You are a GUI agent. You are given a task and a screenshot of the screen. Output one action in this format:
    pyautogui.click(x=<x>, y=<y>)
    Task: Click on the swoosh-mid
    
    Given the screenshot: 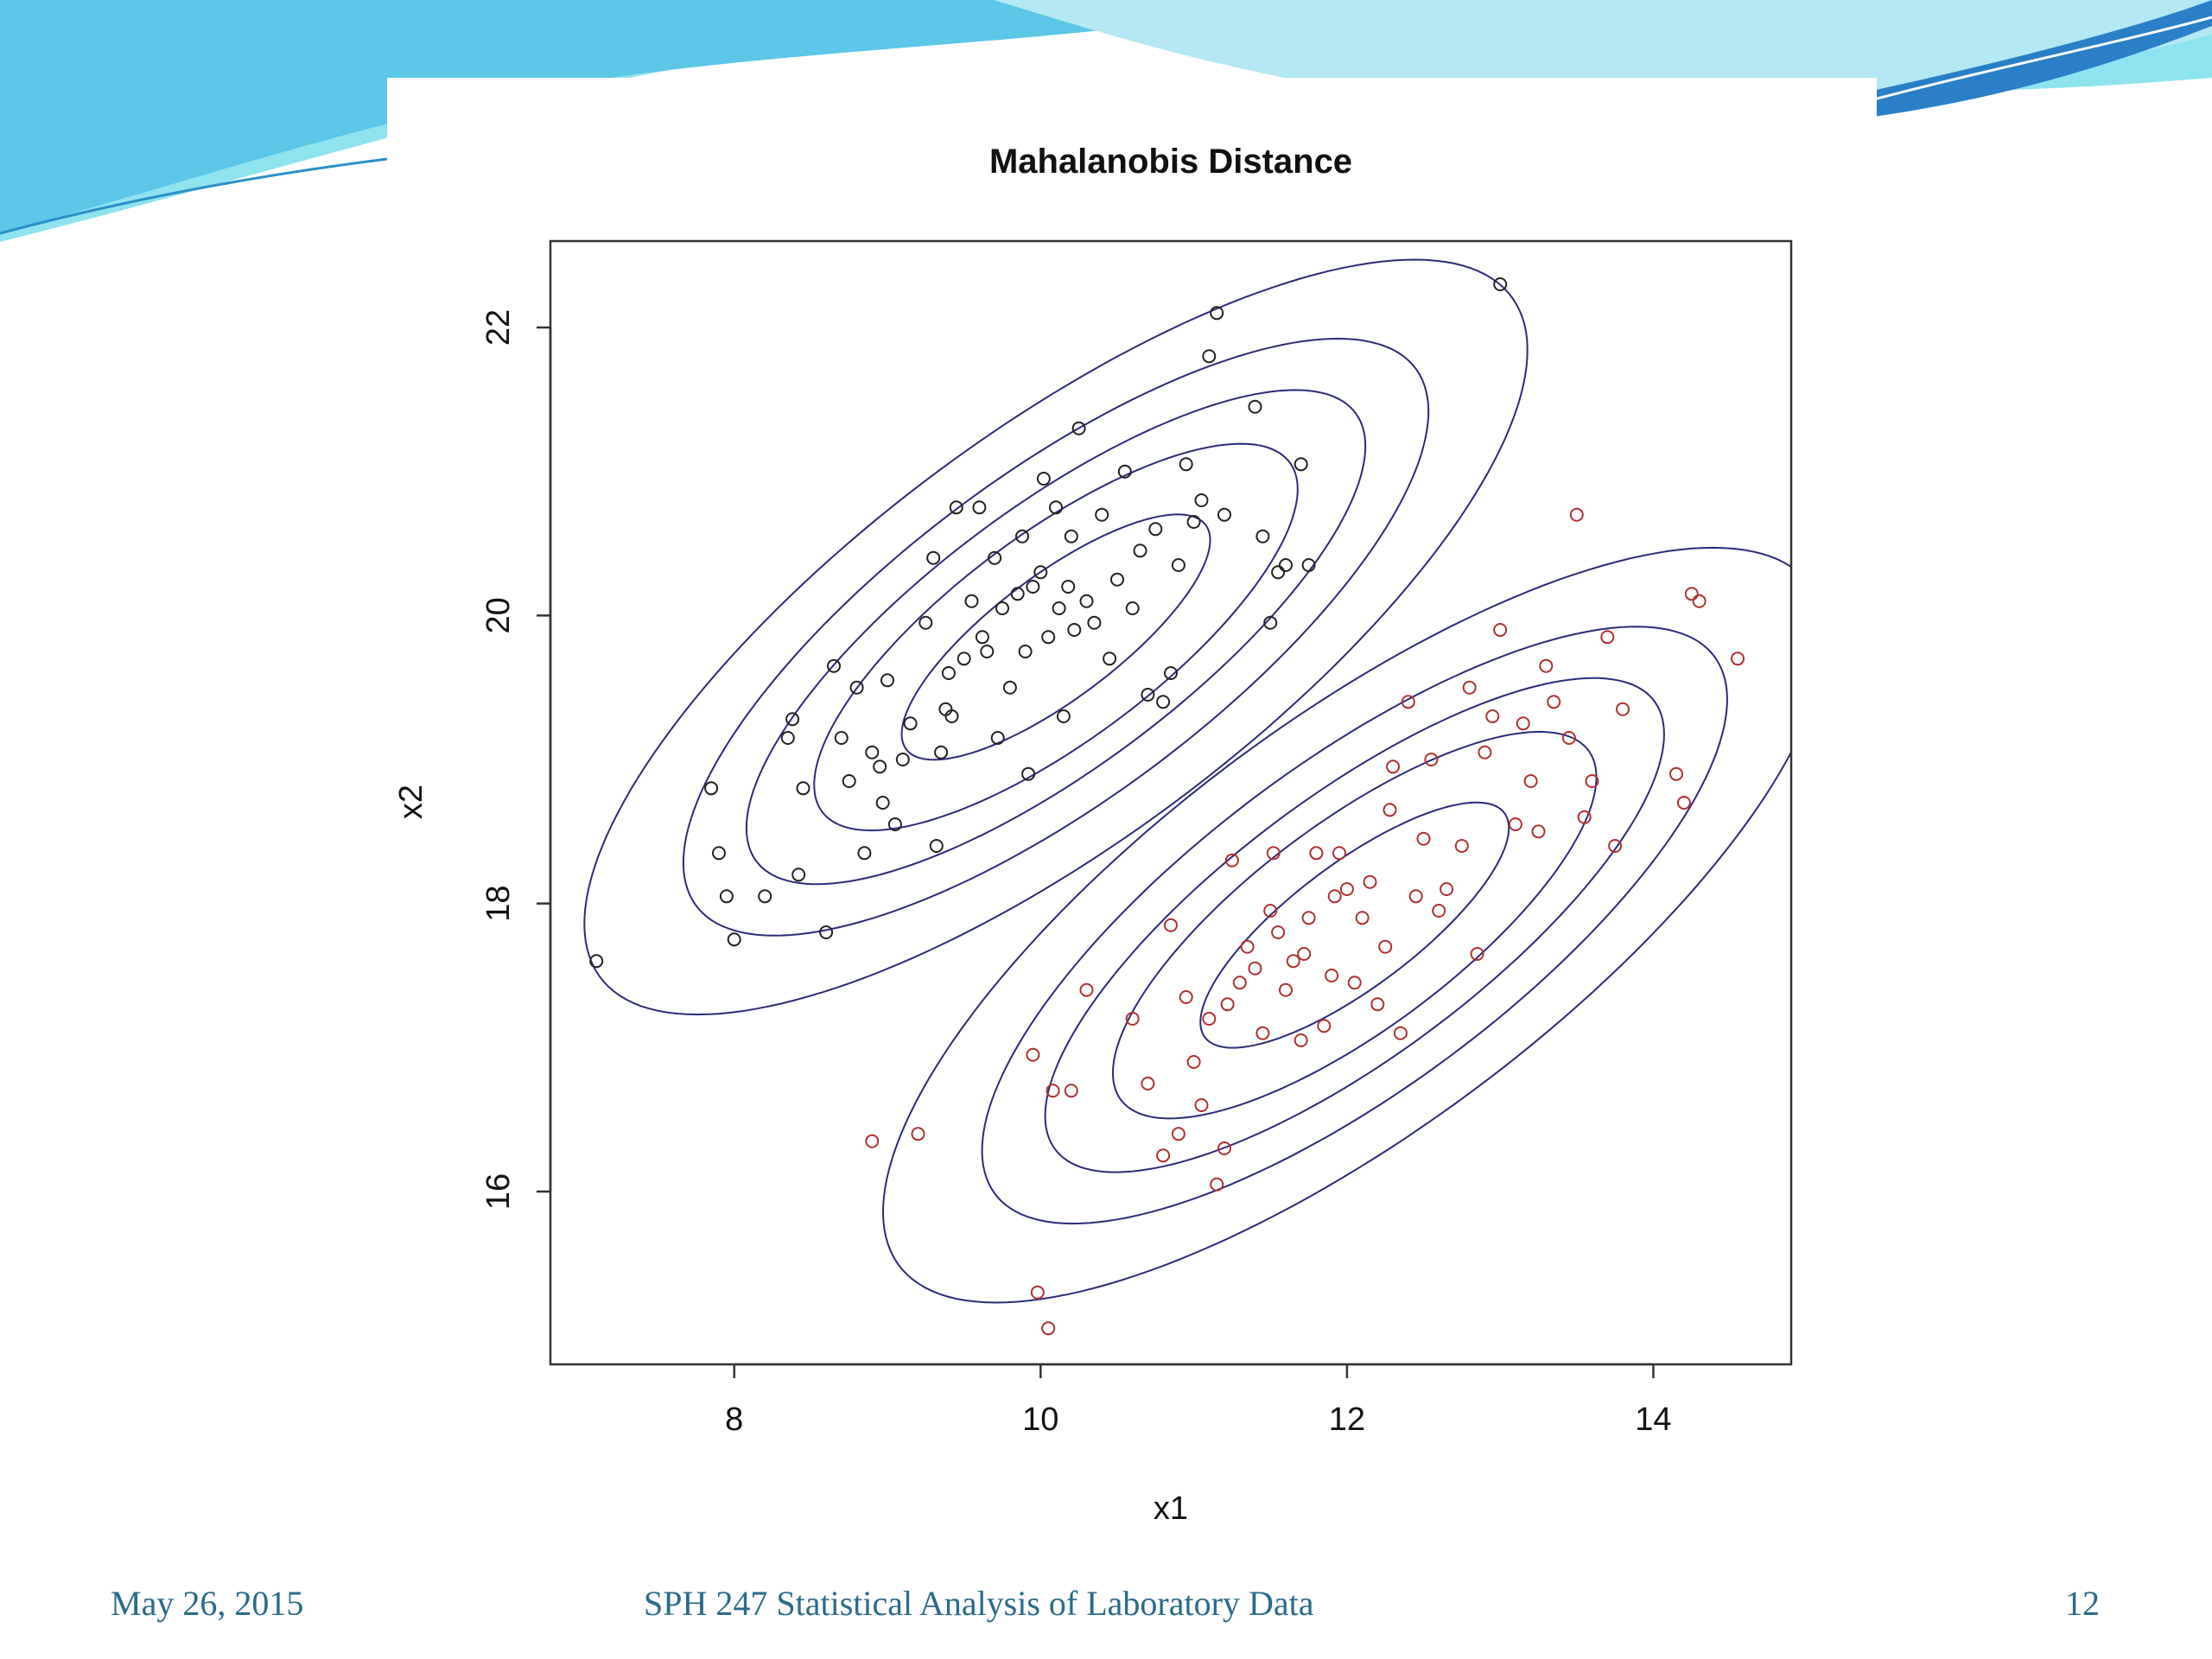 What is the action you would take?
    pyautogui.click(x=648, y=116)
    